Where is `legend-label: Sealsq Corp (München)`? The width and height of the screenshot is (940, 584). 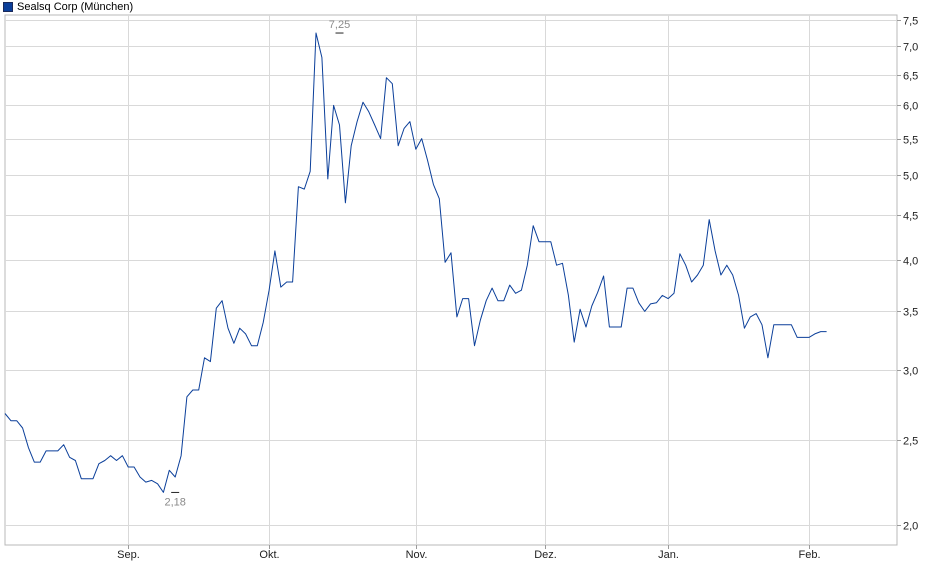
legend-label: Sealsq Corp (München) is located at coordinates (75, 7).